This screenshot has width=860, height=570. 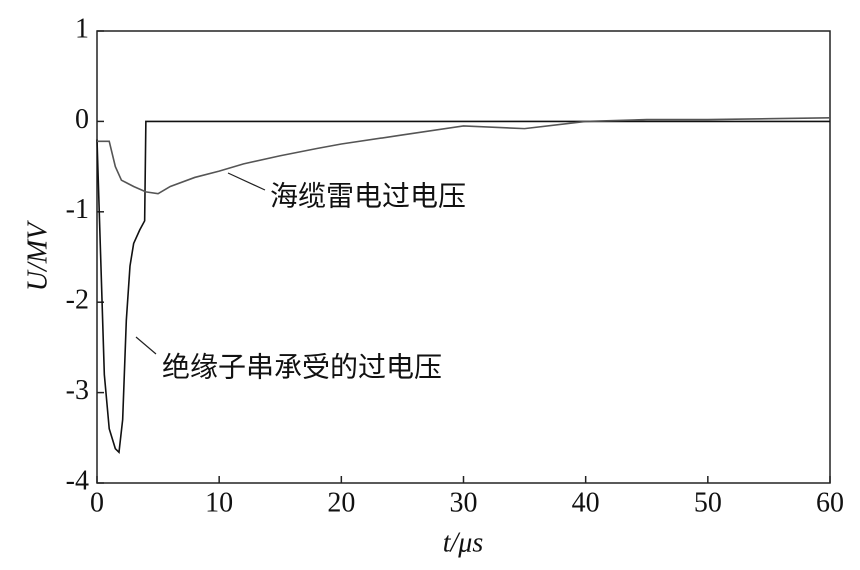 I want to click on y-tick-label: -3, so click(x=77, y=390).